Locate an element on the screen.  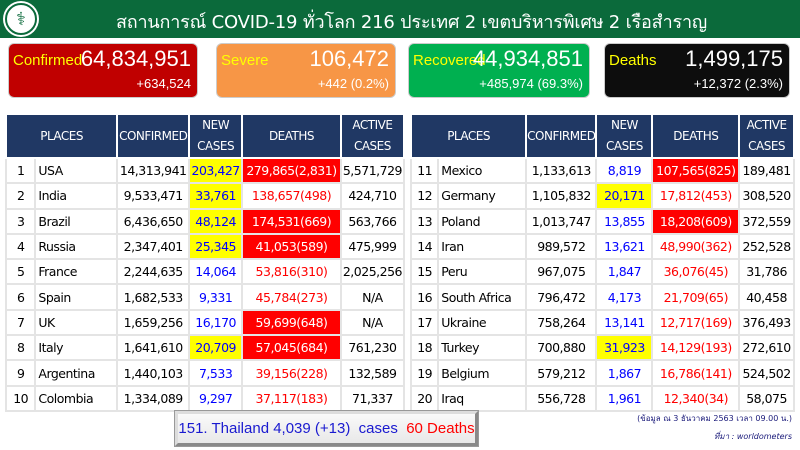
ministry-logo-icon: ⚕ is located at coordinates (21, 19).